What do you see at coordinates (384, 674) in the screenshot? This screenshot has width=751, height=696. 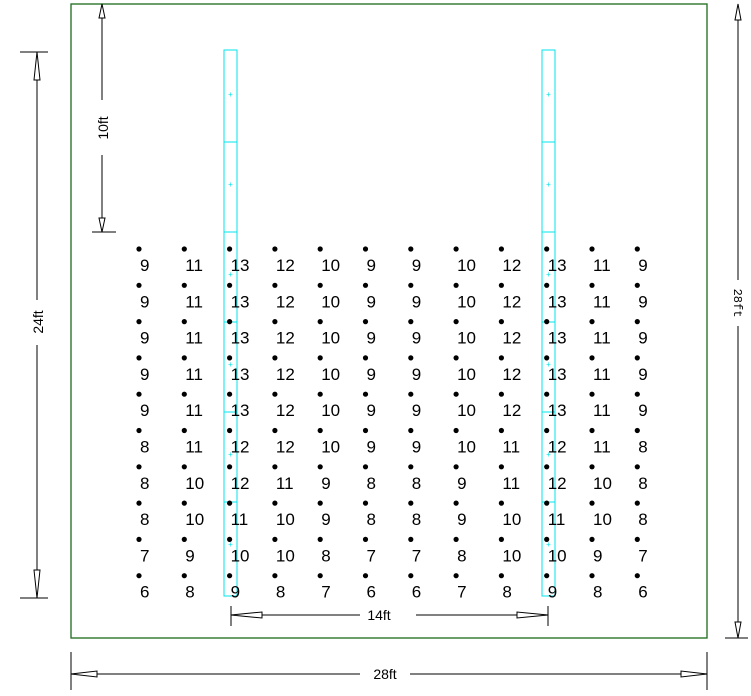 I see `dimension-label-bottom: 28ft` at bounding box center [384, 674].